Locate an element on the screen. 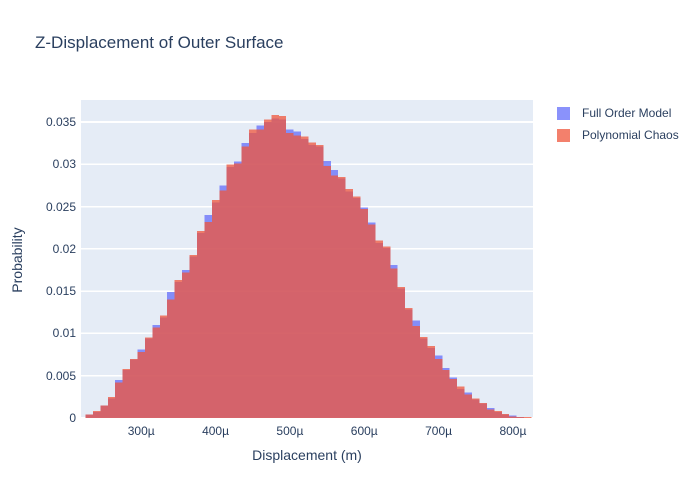  x-tick-label: 700µ is located at coordinates (439, 431).